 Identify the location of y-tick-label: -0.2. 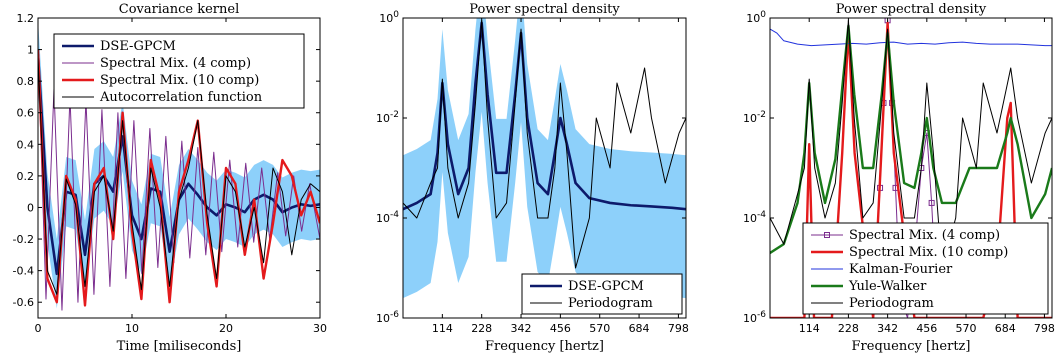
(23, 239).